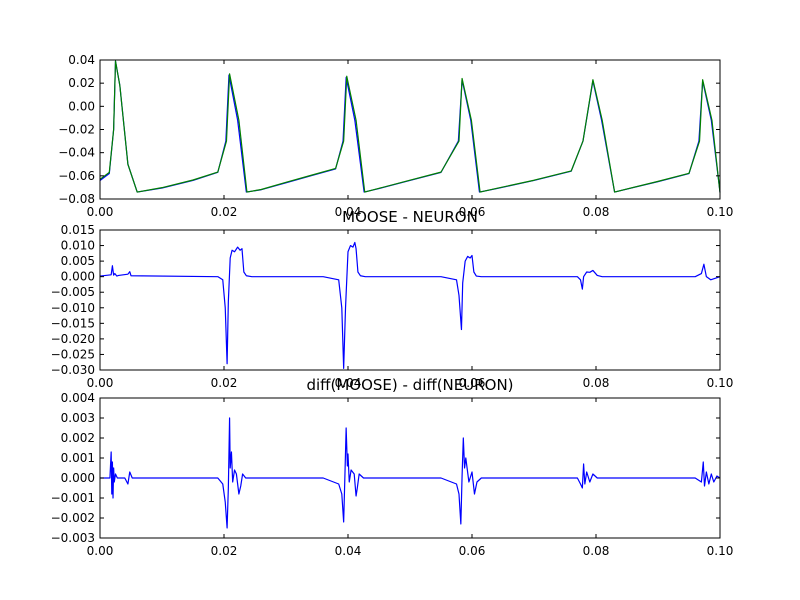 The image size is (800, 600). What do you see at coordinates (73, 323) in the screenshot?
I see `y-tick-label: −0.015` at bounding box center [73, 323].